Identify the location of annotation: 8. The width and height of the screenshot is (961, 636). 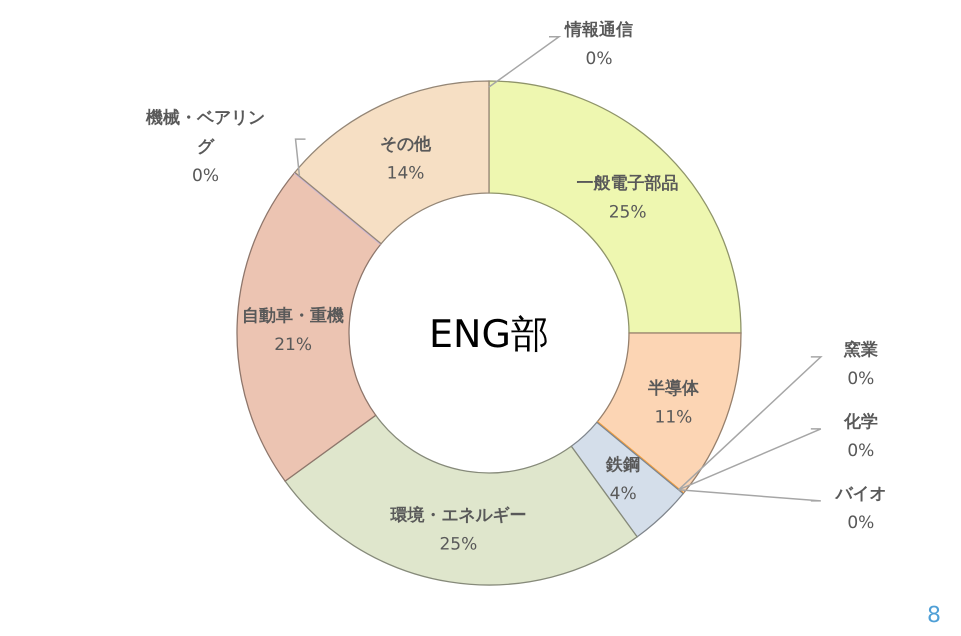
(934, 615).